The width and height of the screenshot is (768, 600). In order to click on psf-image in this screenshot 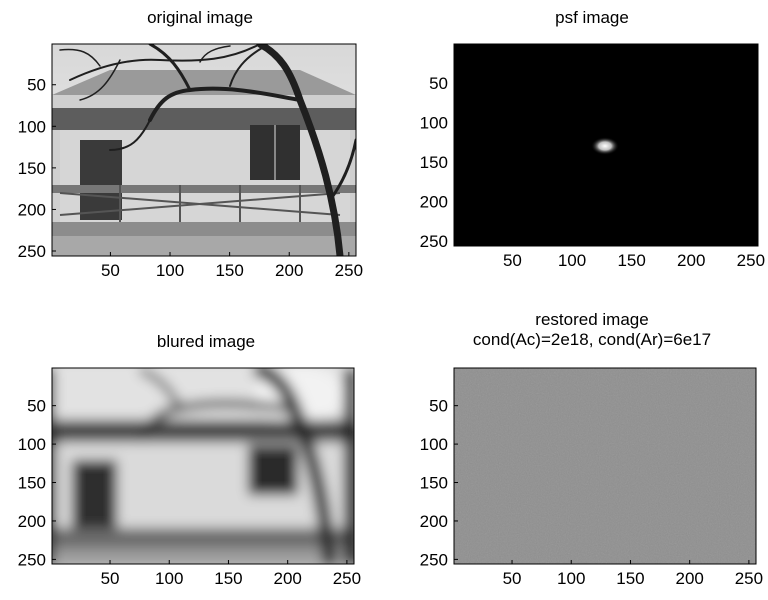, I will do `click(606, 145)`.